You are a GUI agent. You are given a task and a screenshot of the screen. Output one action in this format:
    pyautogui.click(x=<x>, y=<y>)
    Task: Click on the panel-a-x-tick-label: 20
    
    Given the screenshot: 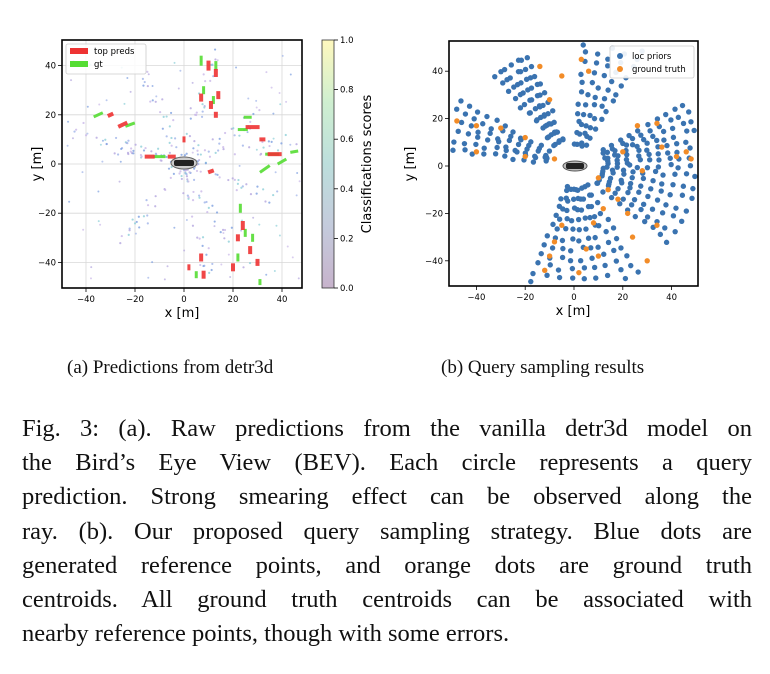 What is the action you would take?
    pyautogui.click(x=233, y=300)
    